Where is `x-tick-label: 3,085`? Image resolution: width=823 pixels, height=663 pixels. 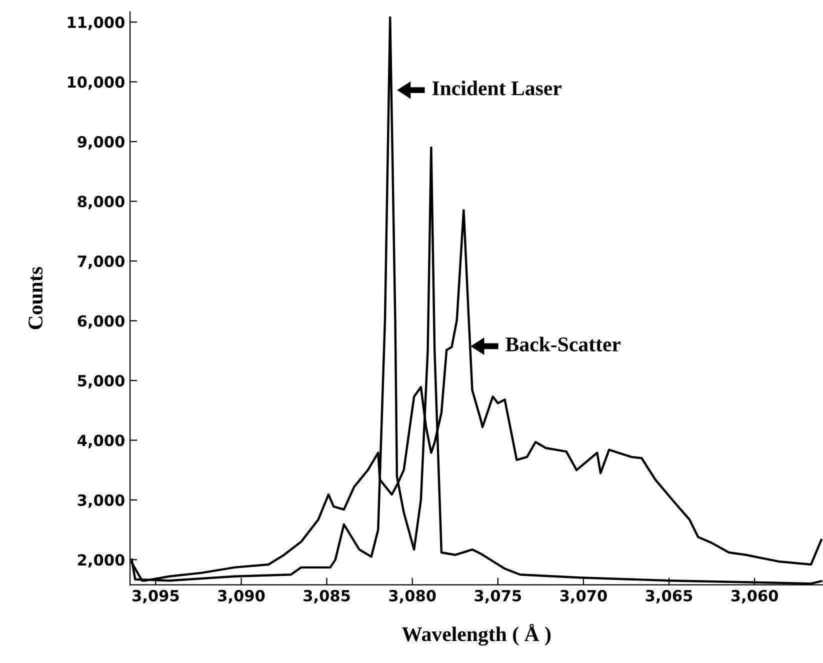
x-tick-label: 3,085 is located at coordinates (327, 597).